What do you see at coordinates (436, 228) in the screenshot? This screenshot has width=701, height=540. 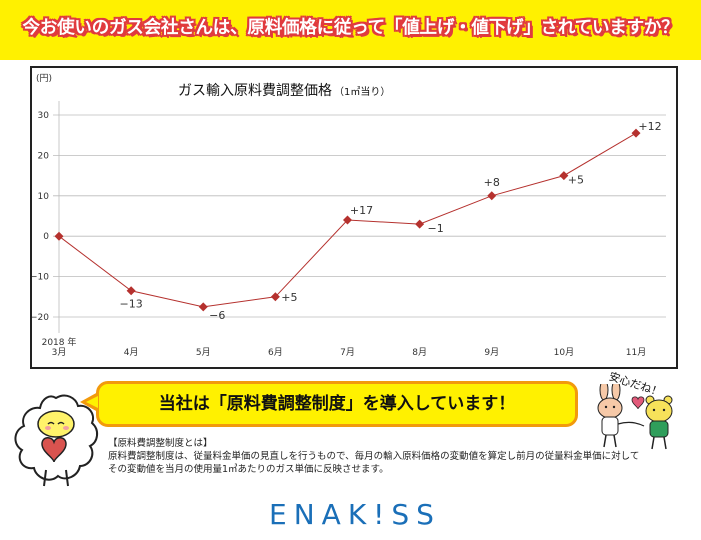 I see `data-label: −1` at bounding box center [436, 228].